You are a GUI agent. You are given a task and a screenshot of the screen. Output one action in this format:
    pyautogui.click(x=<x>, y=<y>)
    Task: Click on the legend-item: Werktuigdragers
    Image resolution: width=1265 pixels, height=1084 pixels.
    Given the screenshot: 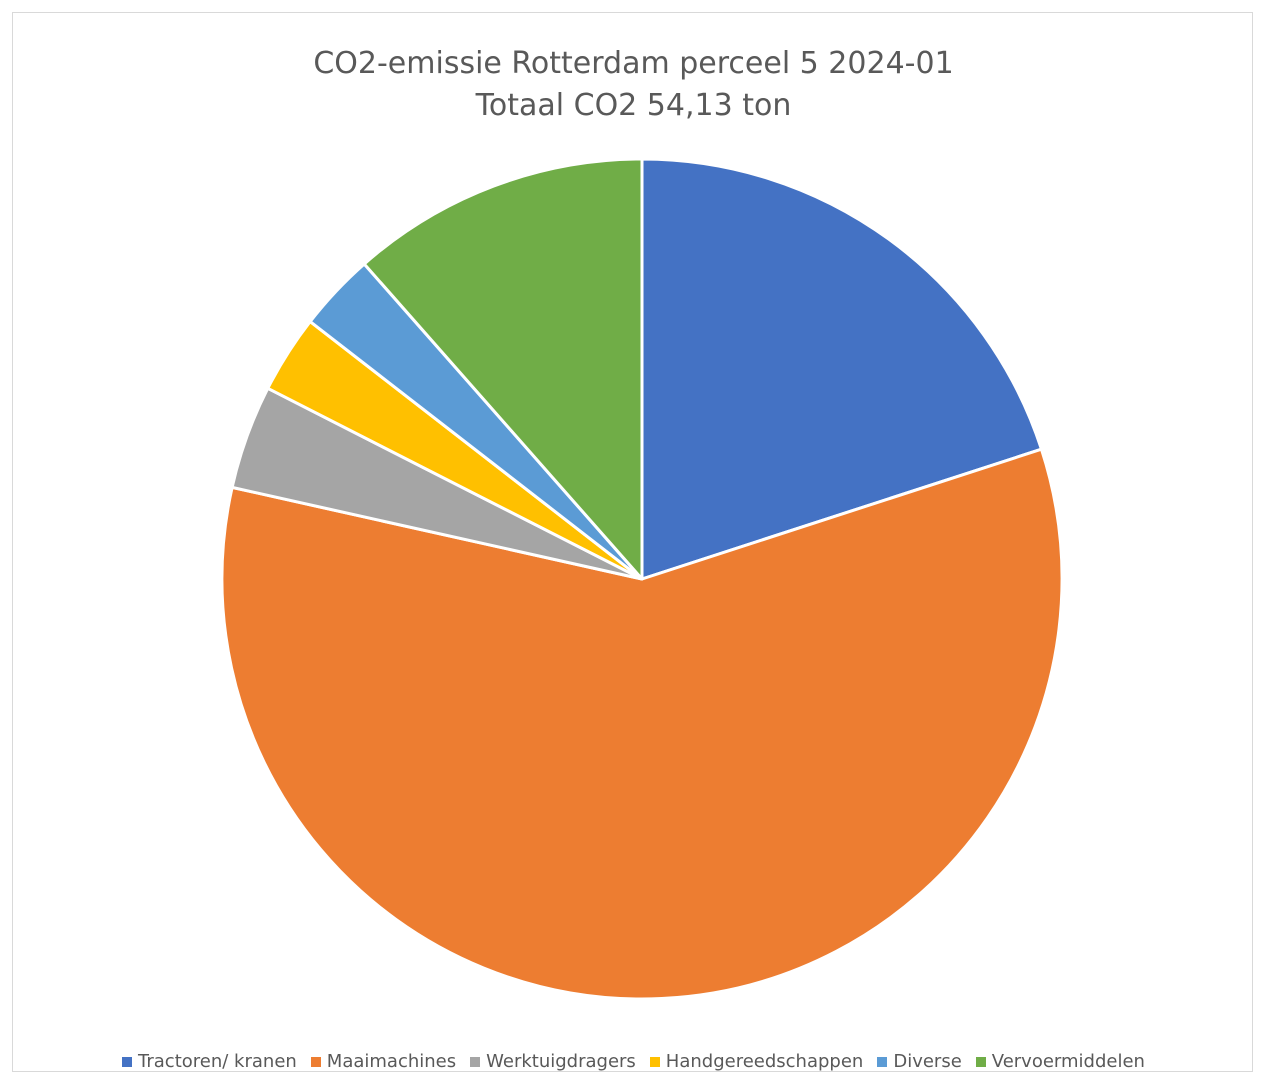 What is the action you would take?
    pyautogui.click(x=553, y=1061)
    